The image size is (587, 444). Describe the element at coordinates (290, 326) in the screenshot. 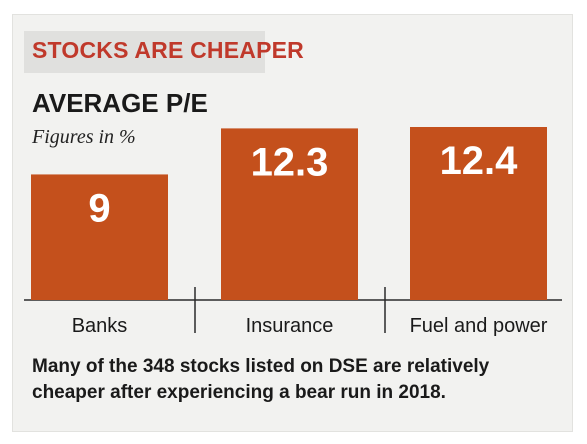

I see `category-label: Insurance` at that location.